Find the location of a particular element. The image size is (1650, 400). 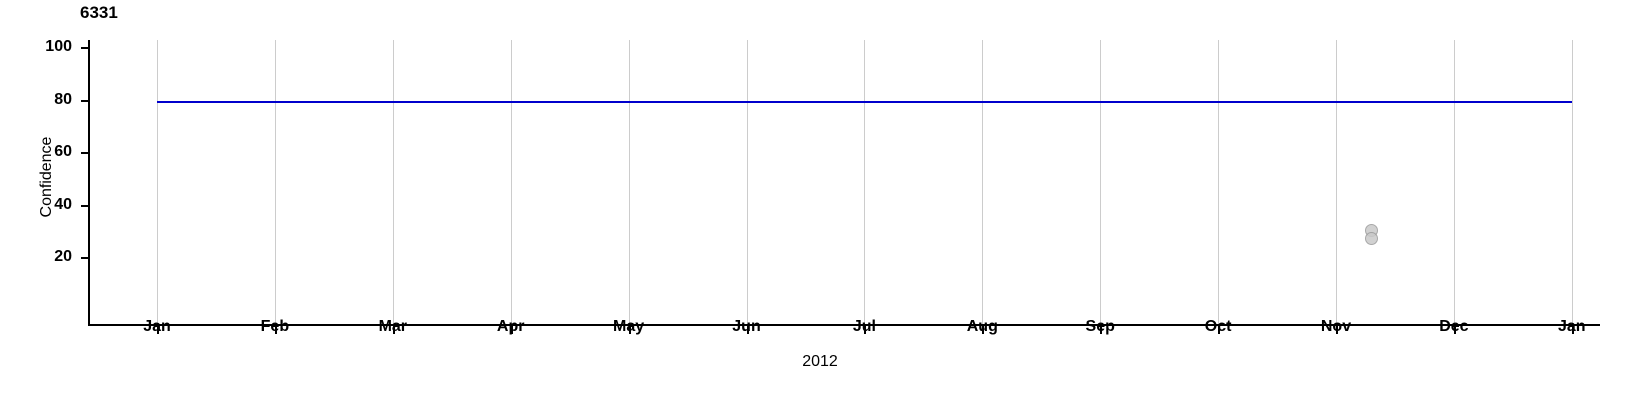

x-axis-title: 2012 is located at coordinates (820, 361).